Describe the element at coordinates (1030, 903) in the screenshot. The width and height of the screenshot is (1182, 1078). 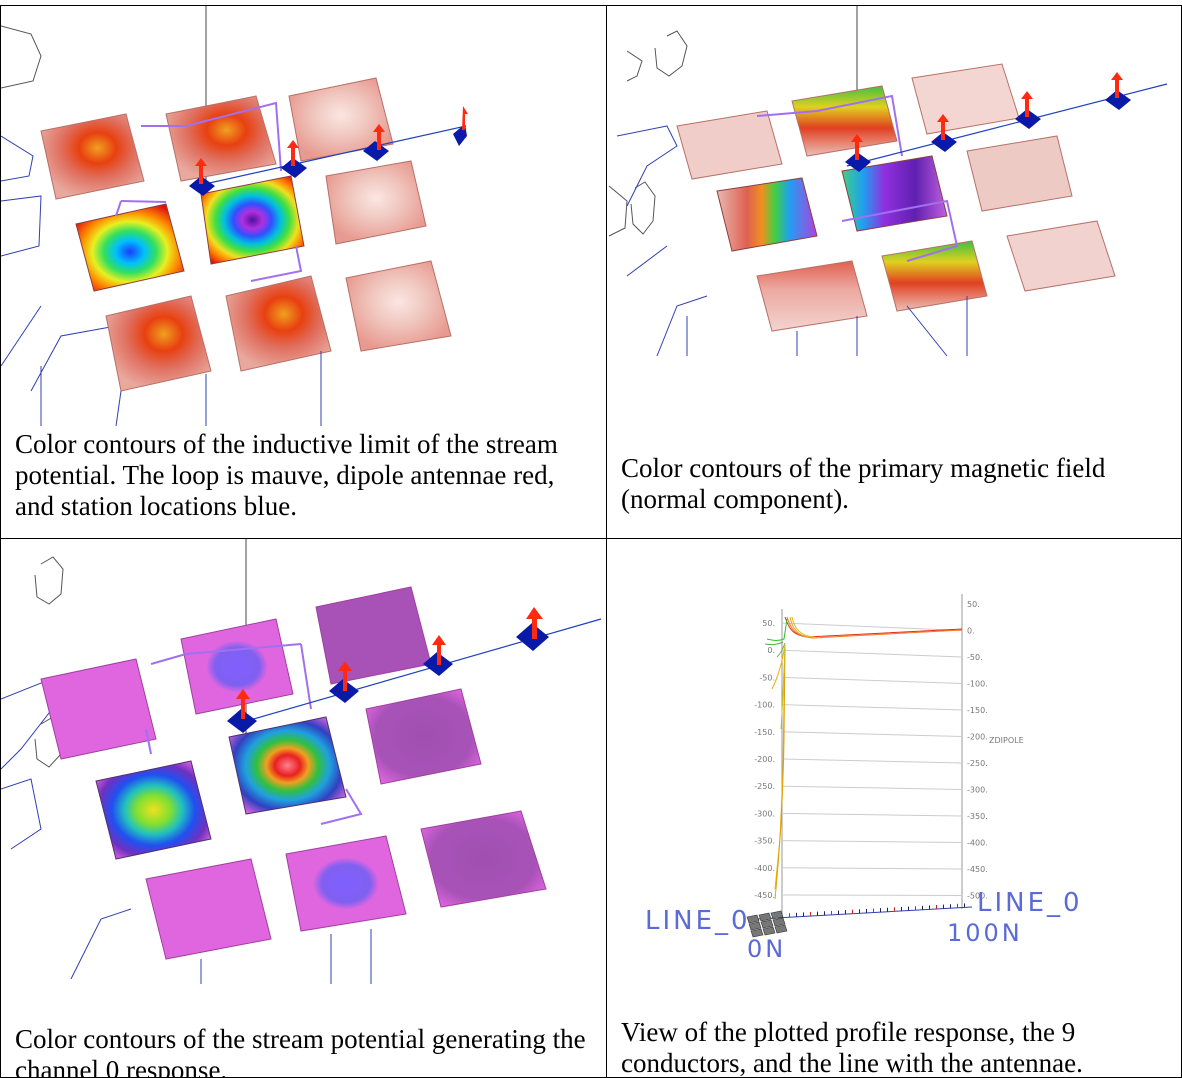
I see `line-label-right: LINE_0` at that location.